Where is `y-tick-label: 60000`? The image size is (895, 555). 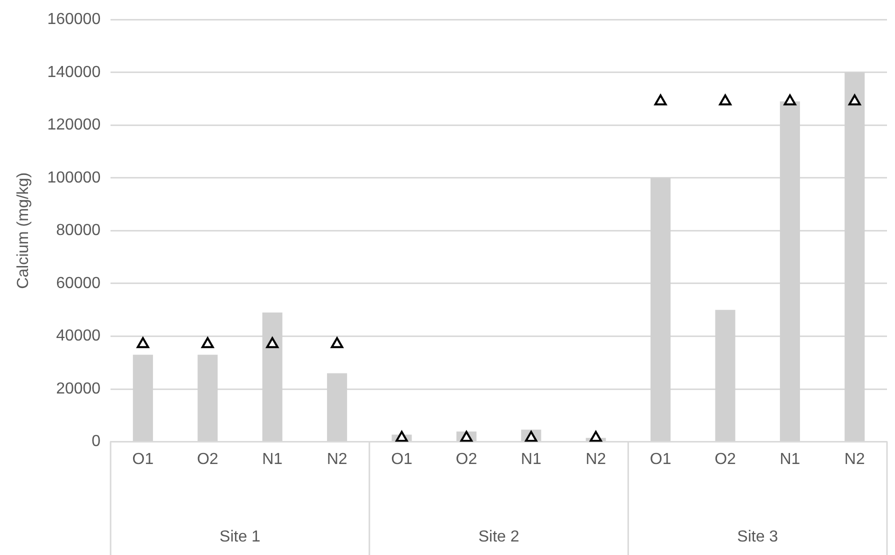 y-tick-label: 60000 is located at coordinates (78, 283).